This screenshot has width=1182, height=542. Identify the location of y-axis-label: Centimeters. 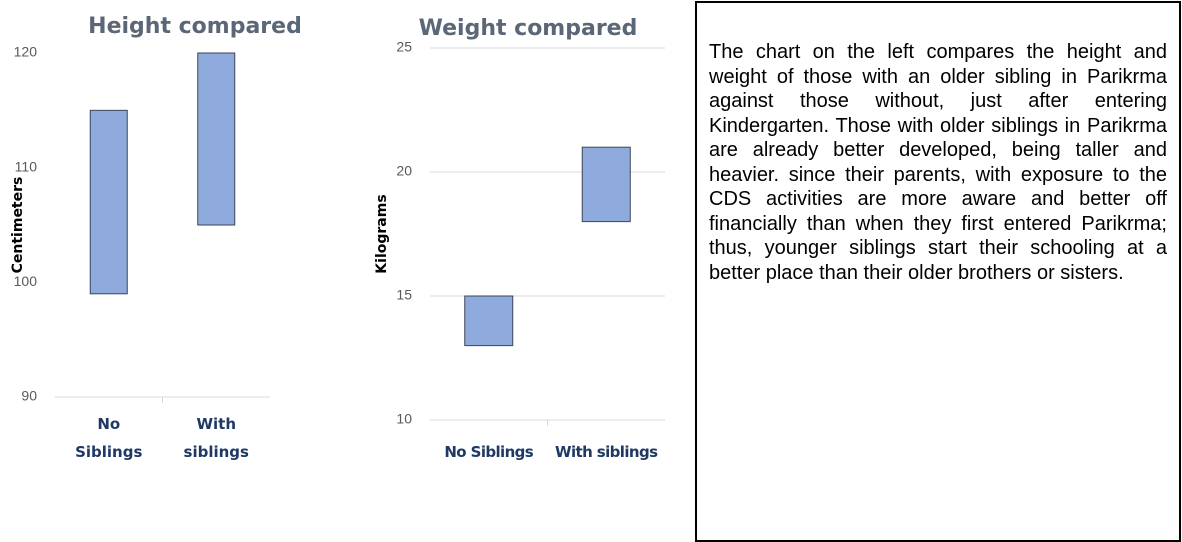
(18, 225).